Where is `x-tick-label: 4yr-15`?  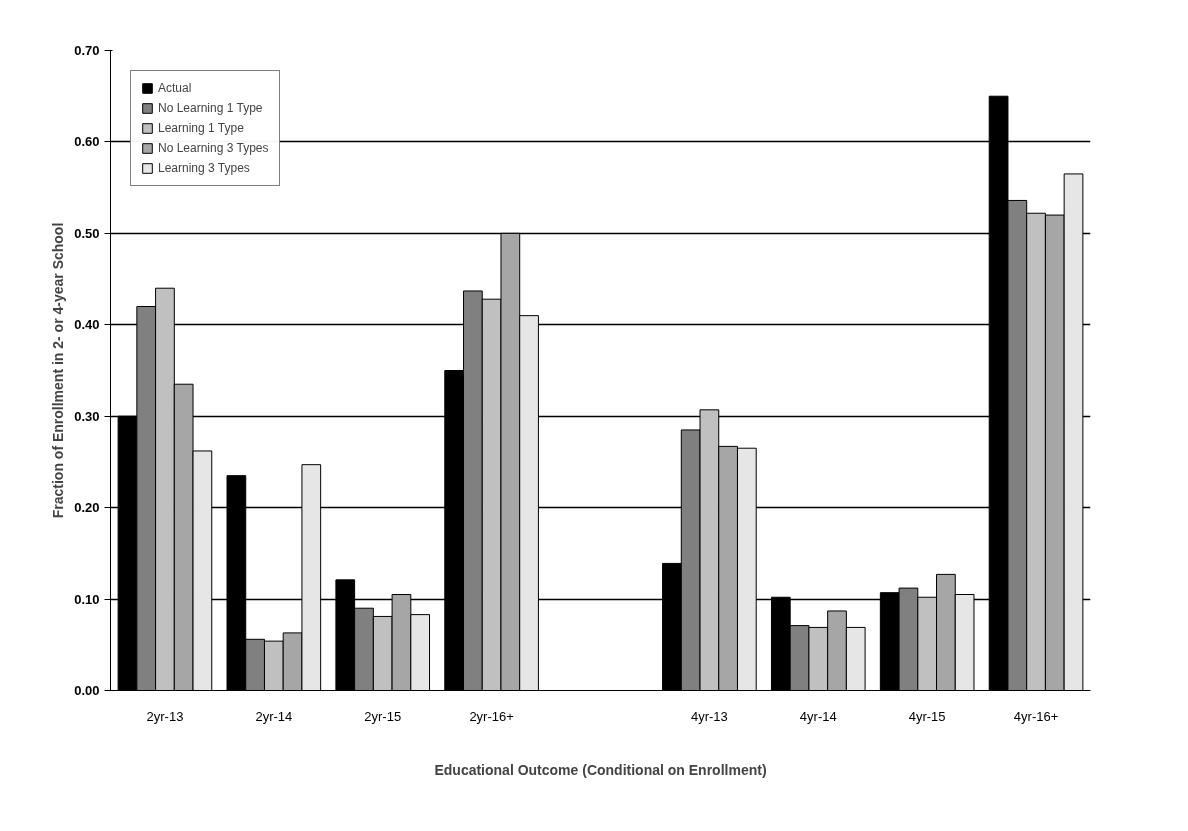 x-tick-label: 4yr-15 is located at coordinates (927, 716).